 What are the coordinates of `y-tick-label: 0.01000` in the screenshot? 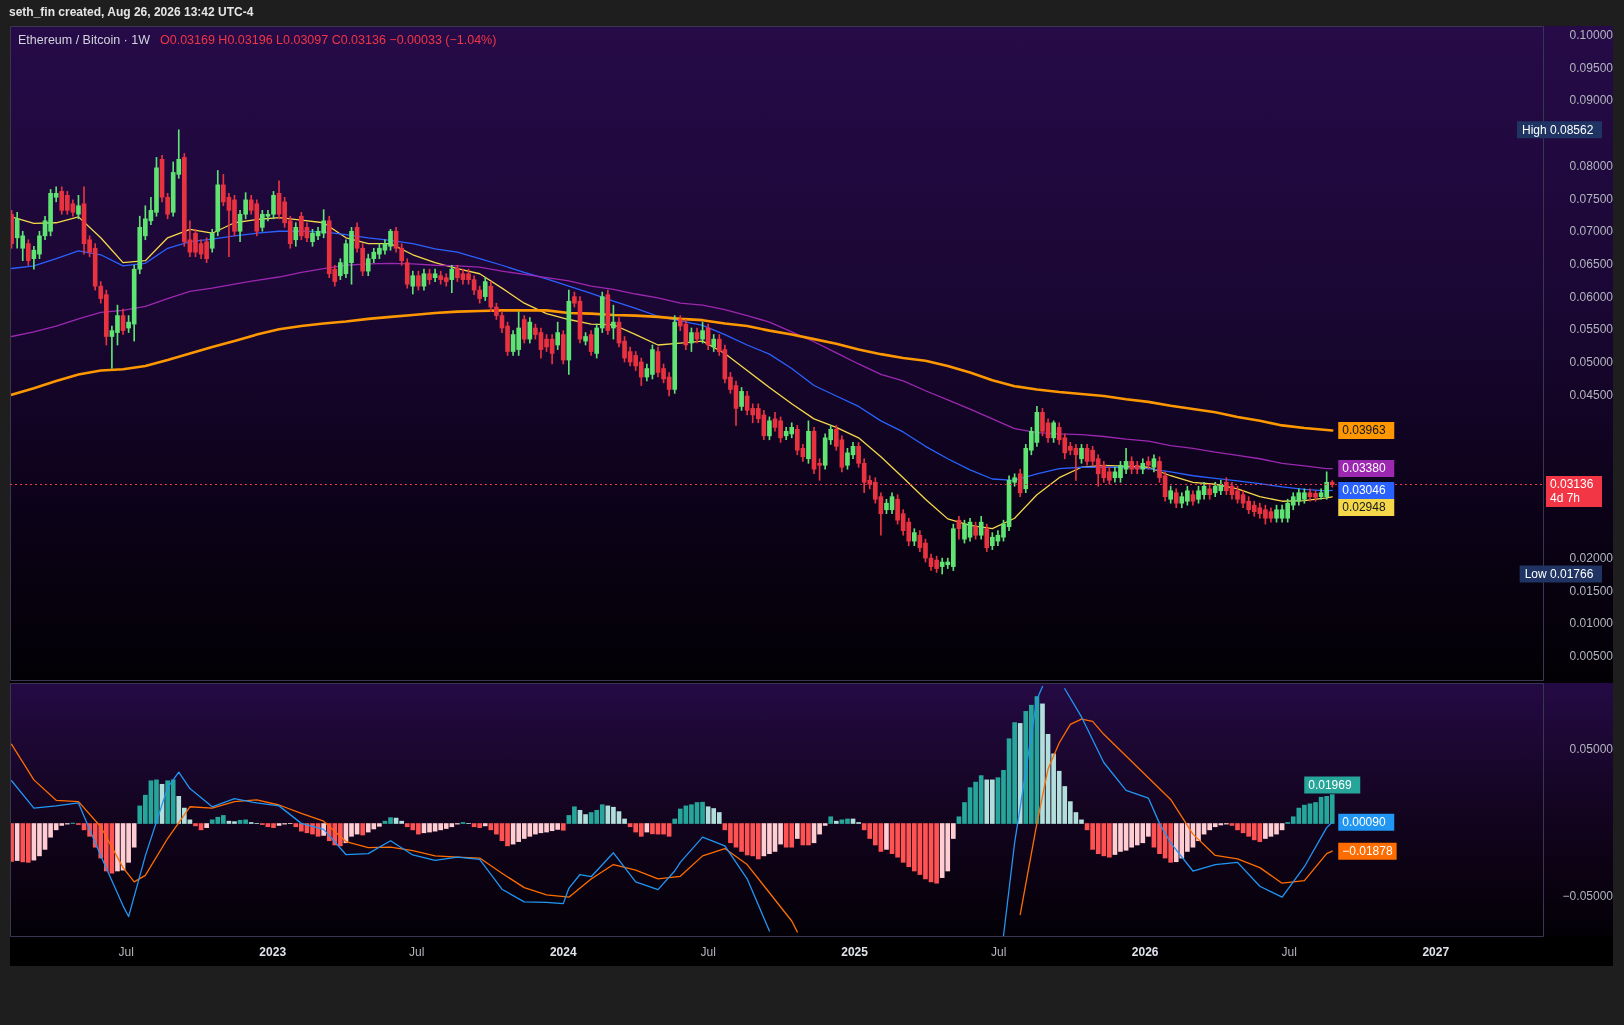 It's located at (1591, 623).